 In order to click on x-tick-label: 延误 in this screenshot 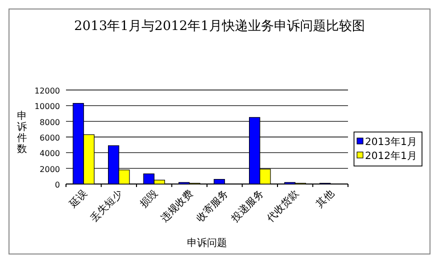, I will do `click(78, 199)`.